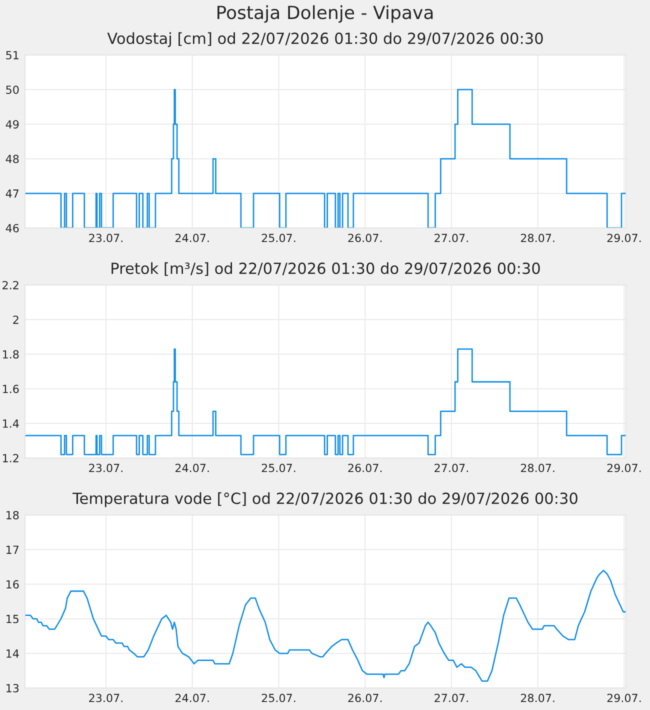 This screenshot has width=650, height=710. What do you see at coordinates (326, 269) in the screenshot?
I see `chart-title: Pretok [m³/s] od 22/07/2026 01:30 do 29/07/2026 00:30` at bounding box center [326, 269].